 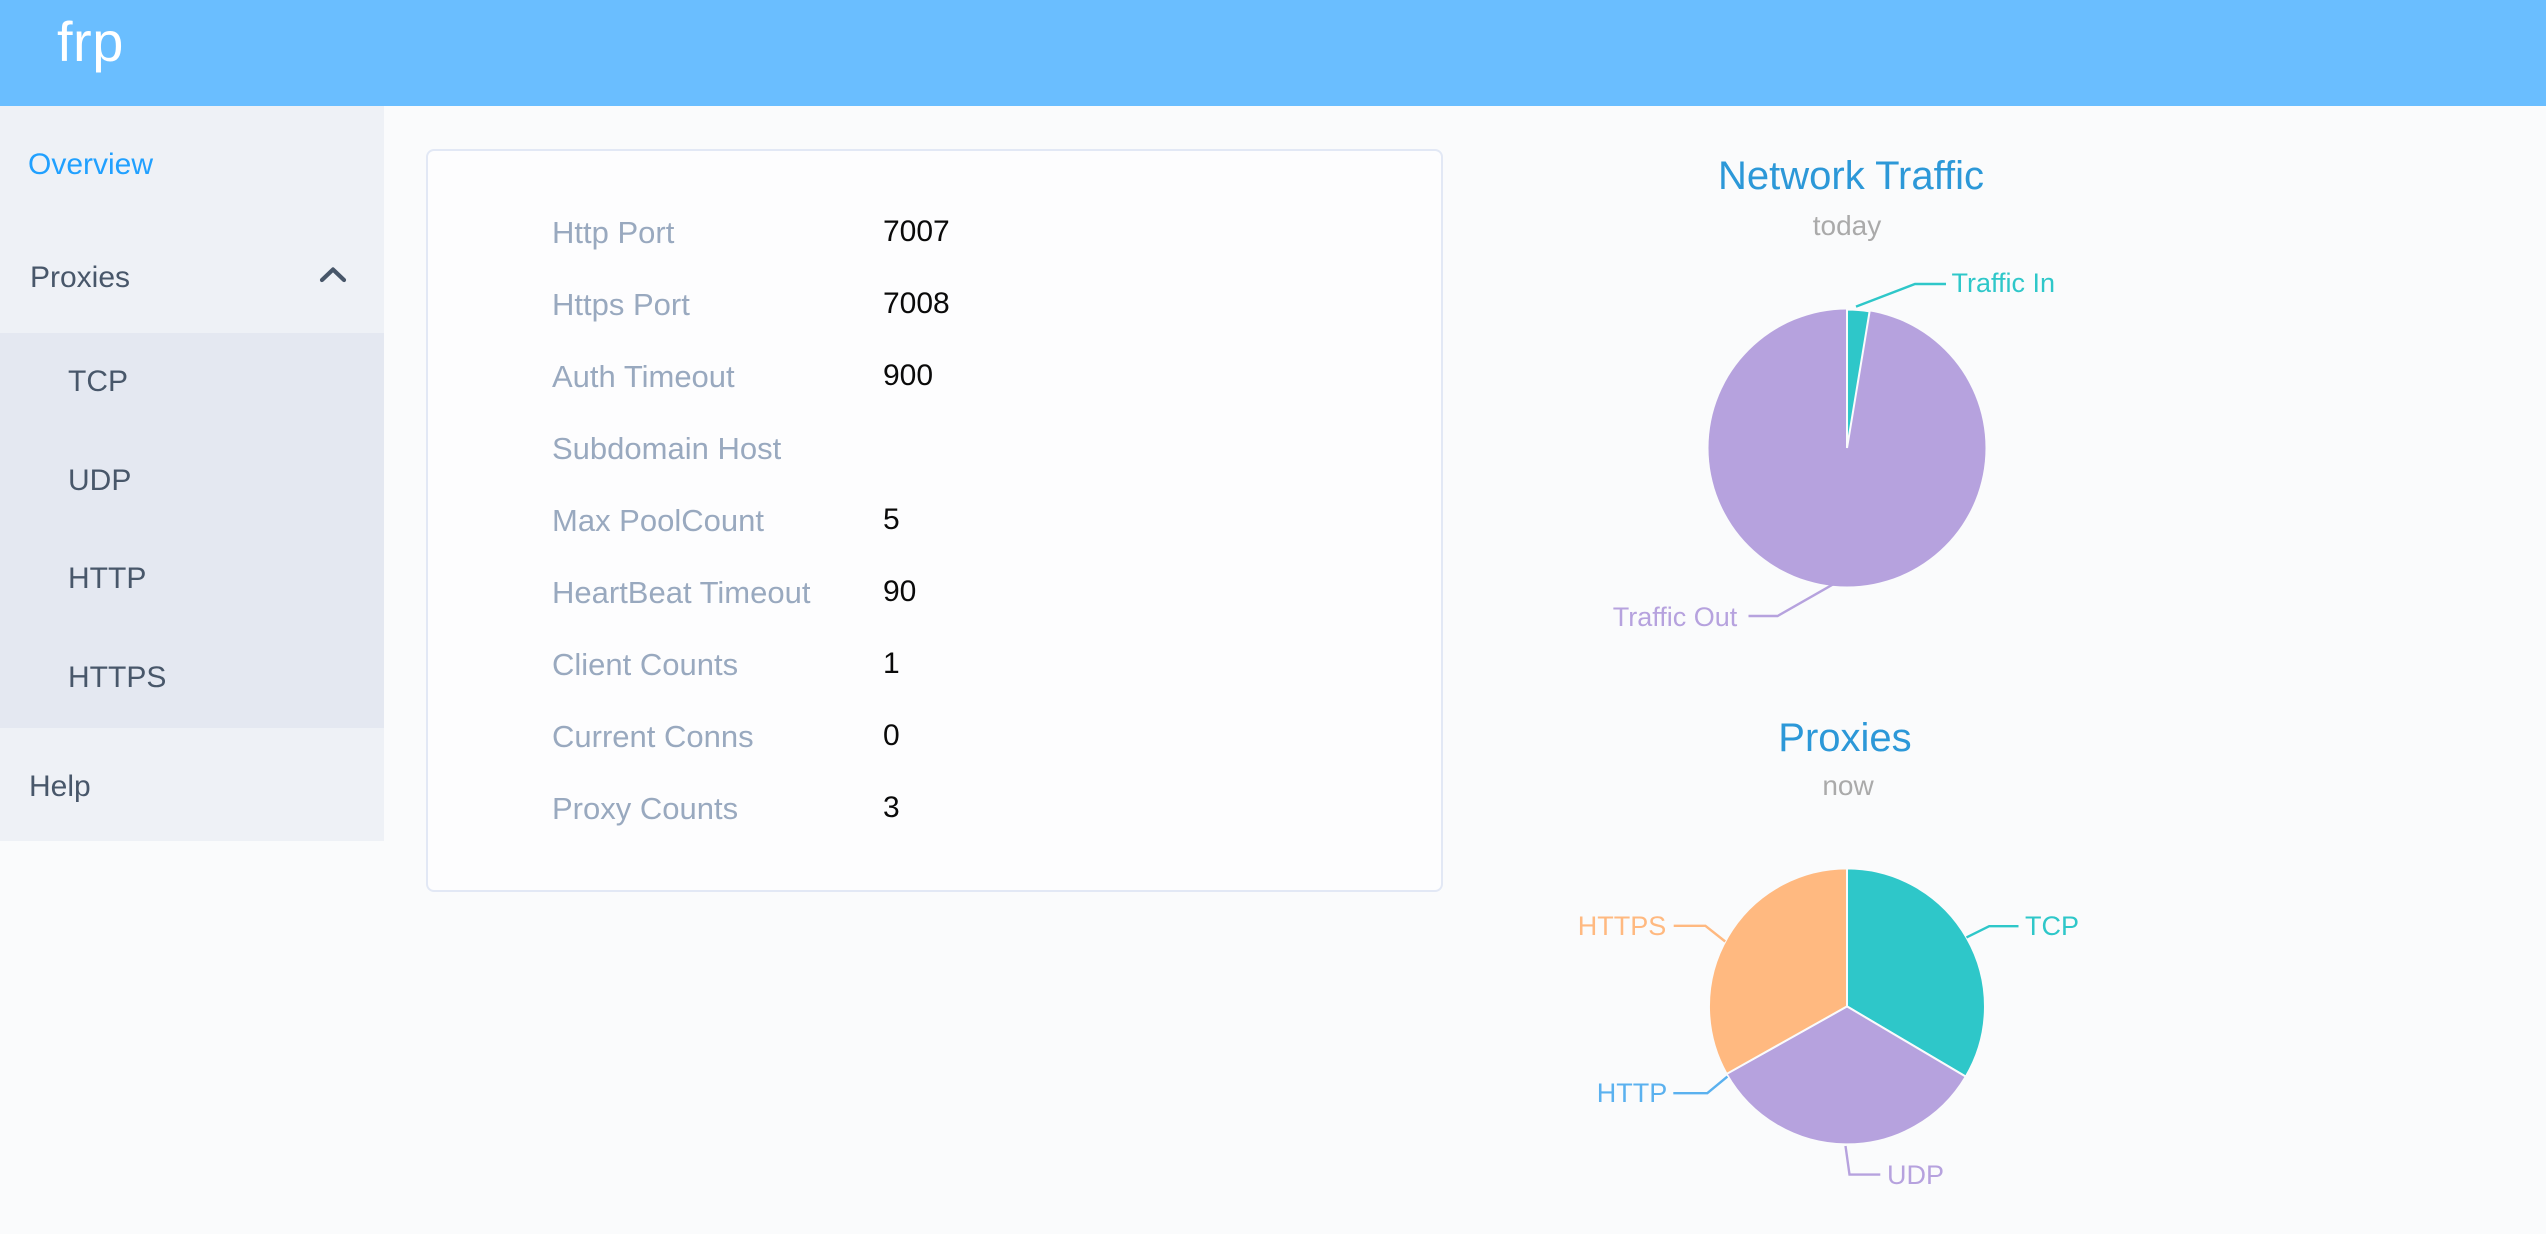 I want to click on svg-text: now, so click(x=1848, y=785).